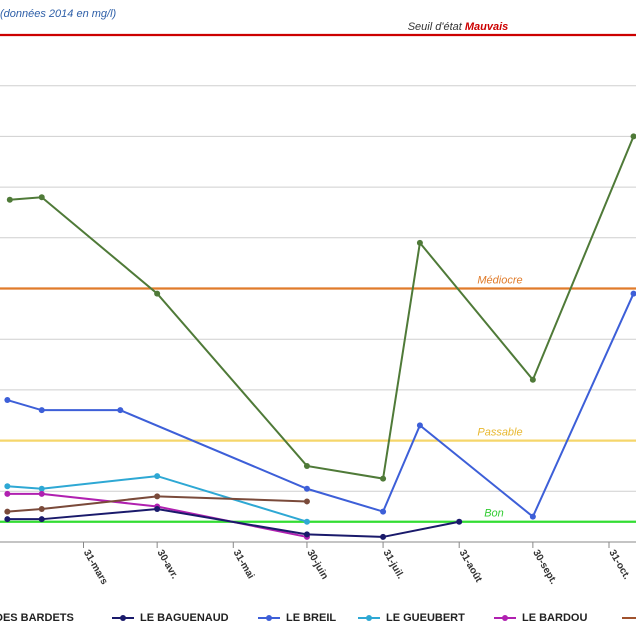  I want to click on legend-item: DES BARDETS, so click(37, 618).